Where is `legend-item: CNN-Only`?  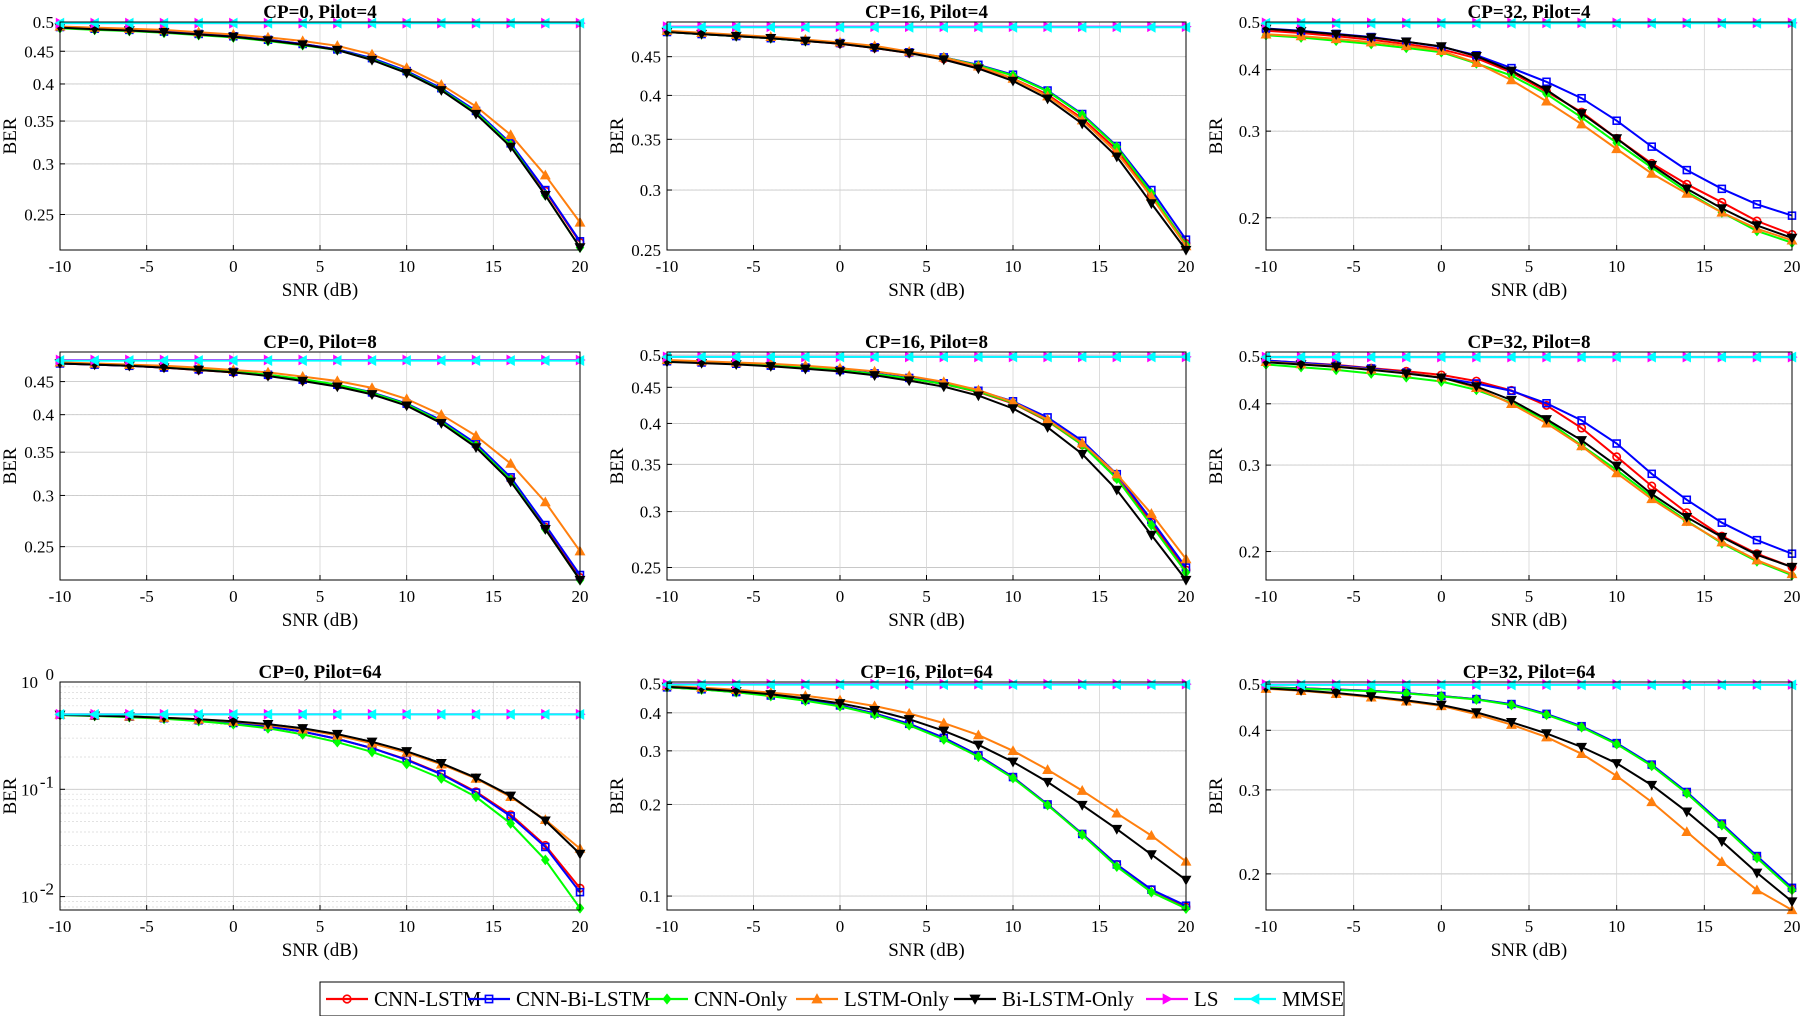 legend-item: CNN-Only is located at coordinates (717, 999).